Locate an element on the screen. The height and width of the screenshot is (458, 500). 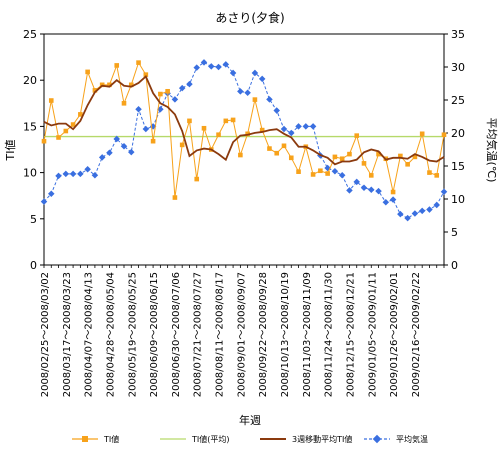
y-left-tick-label: 20 is located at coordinates (30, 80).